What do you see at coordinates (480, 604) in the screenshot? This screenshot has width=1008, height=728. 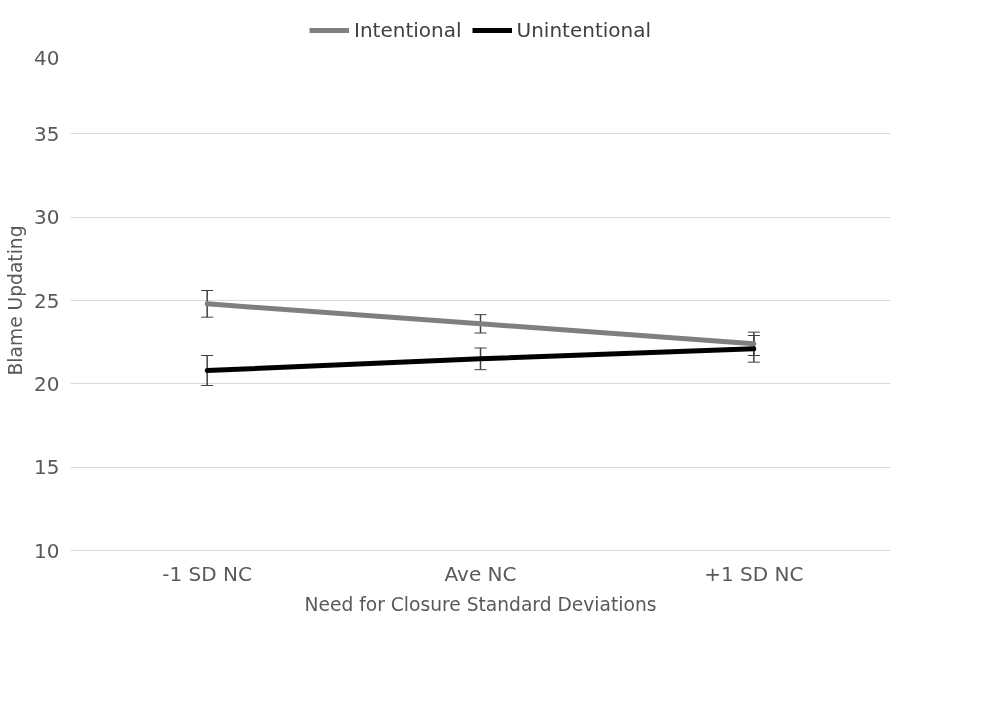 I see `x-axis-title: Need for Closure Standard Deviations` at bounding box center [480, 604].